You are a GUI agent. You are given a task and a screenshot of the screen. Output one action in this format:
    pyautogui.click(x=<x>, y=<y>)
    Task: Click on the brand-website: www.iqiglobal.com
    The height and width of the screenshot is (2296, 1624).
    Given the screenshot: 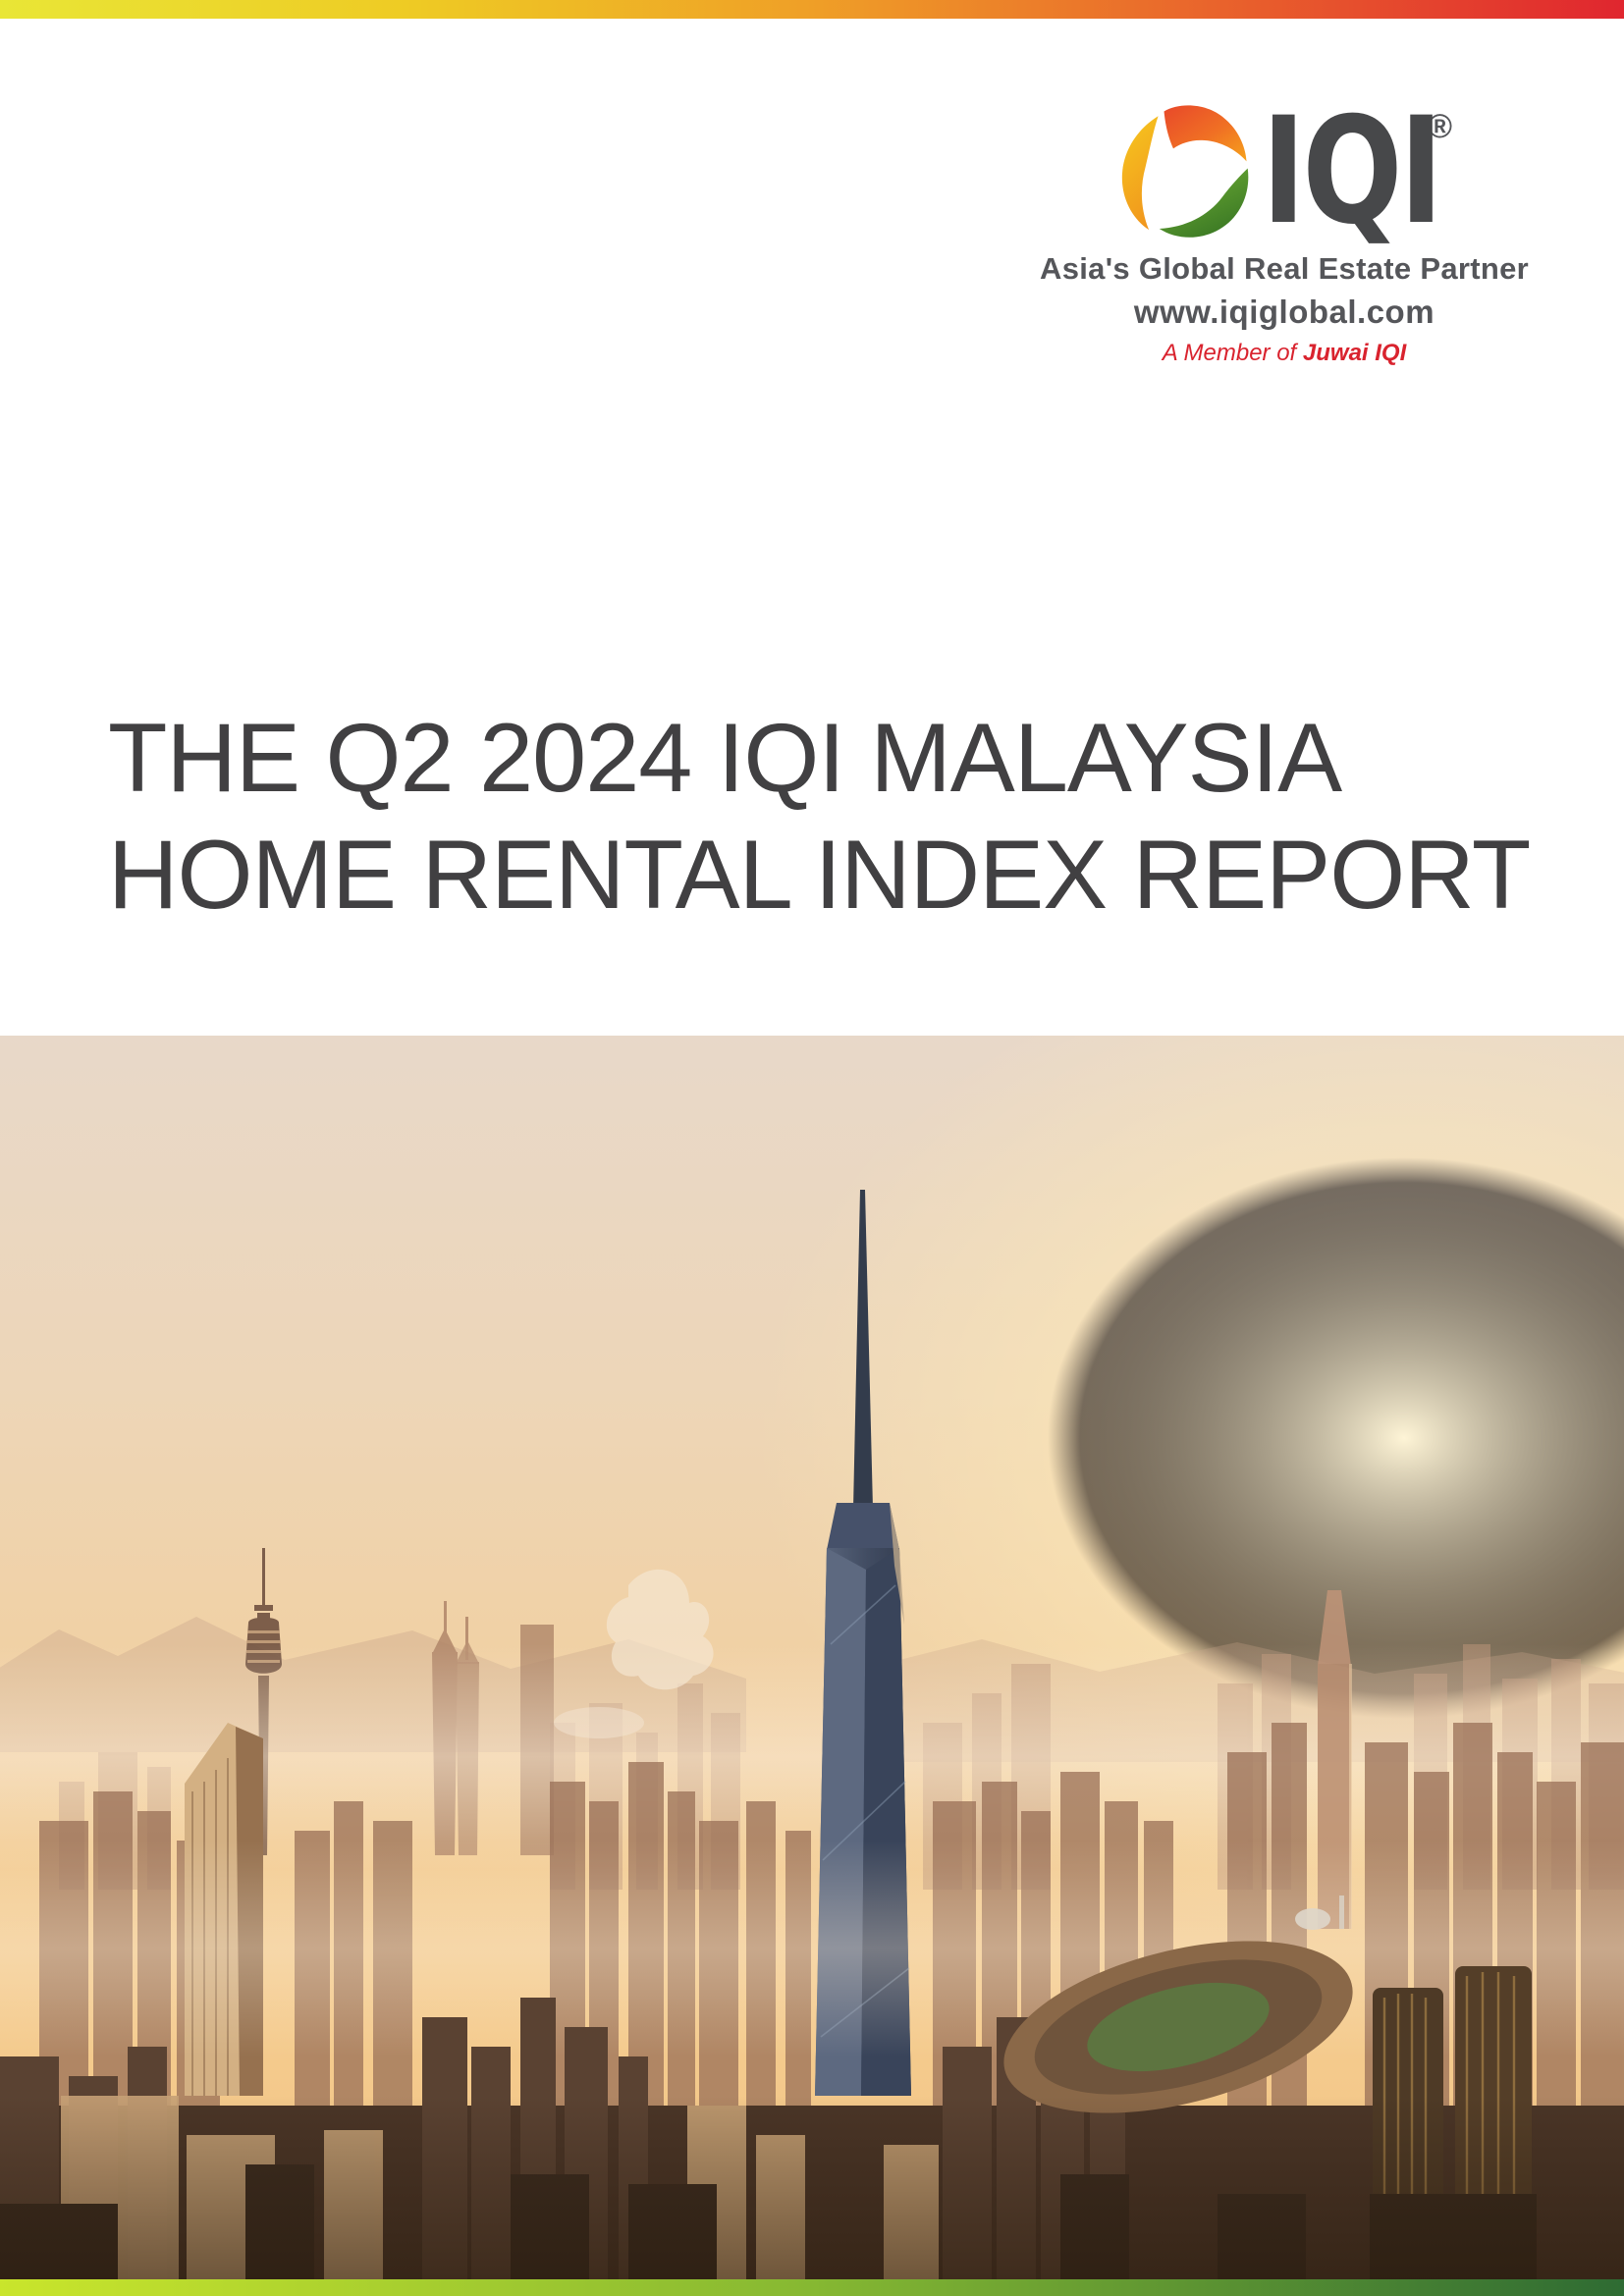 What is the action you would take?
    pyautogui.click(x=1284, y=312)
    